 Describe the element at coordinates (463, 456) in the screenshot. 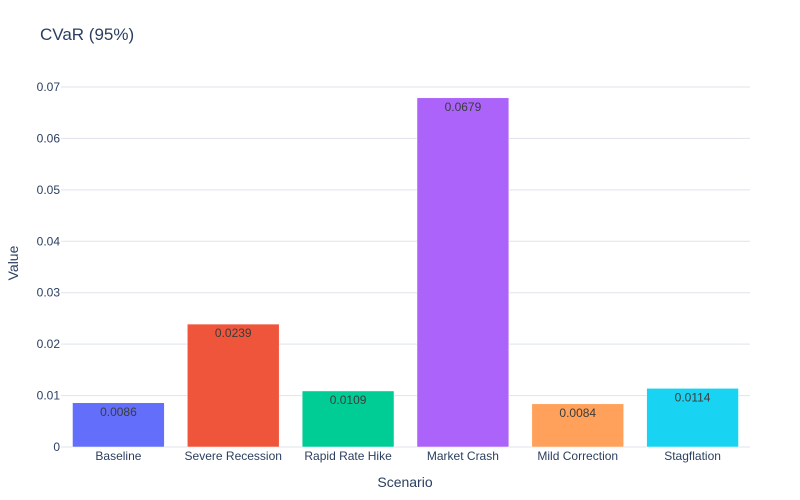

I see `x-tick-label: Market Crash` at that location.